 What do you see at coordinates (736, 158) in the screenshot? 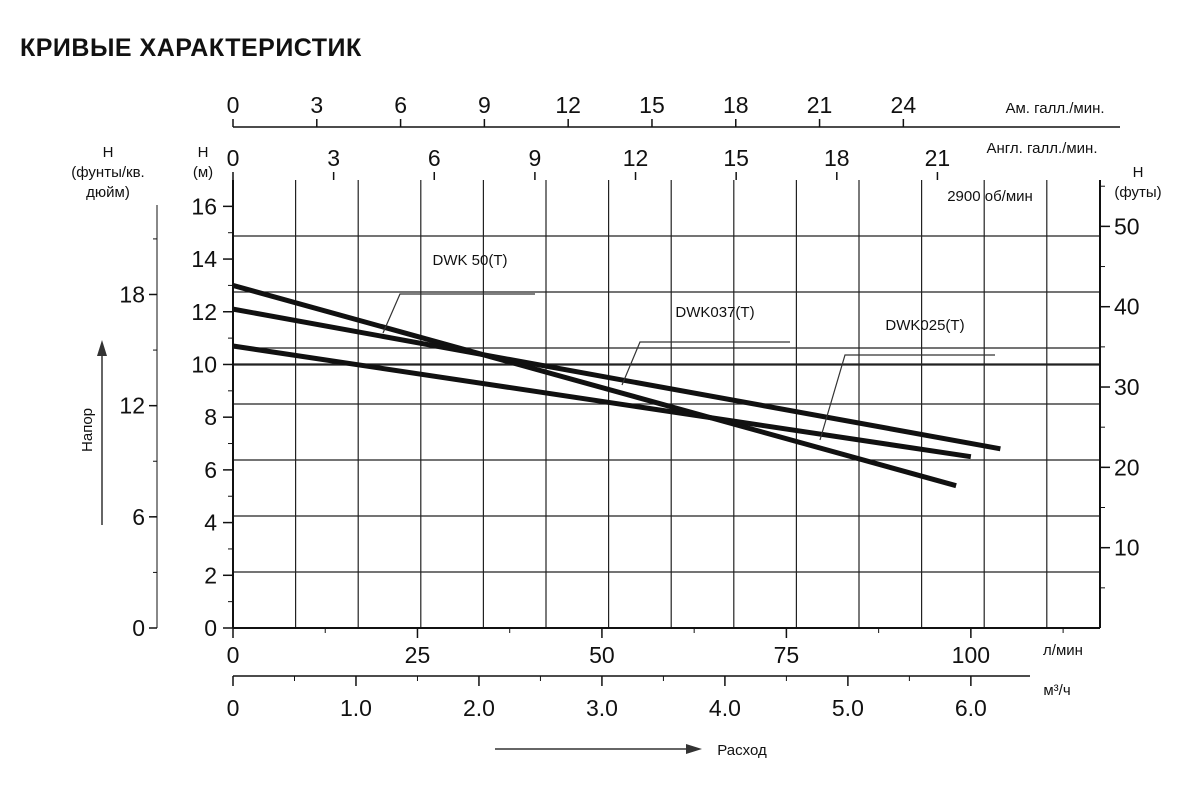
I see `x-imp-gpm-tick-label: 15` at bounding box center [736, 158].